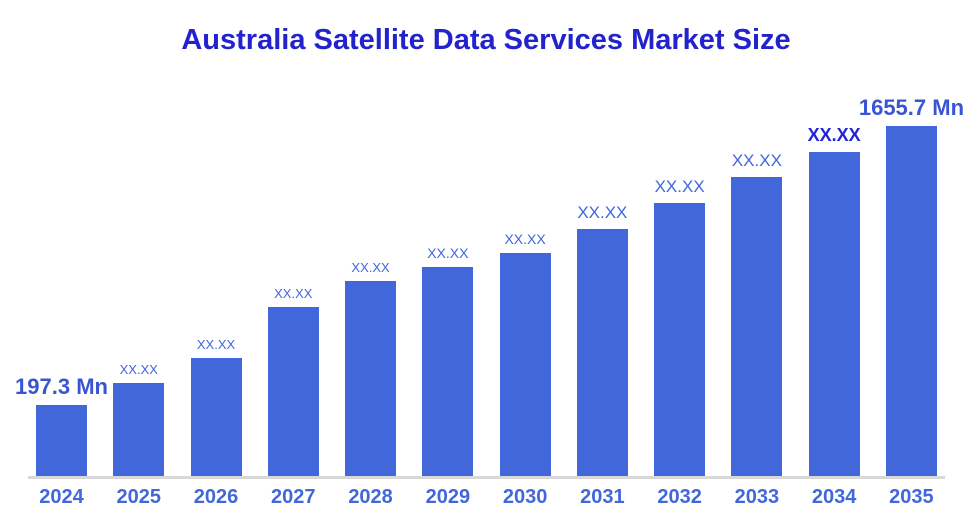  I want to click on bar-group-2027: XX.XX, so click(293, 381).